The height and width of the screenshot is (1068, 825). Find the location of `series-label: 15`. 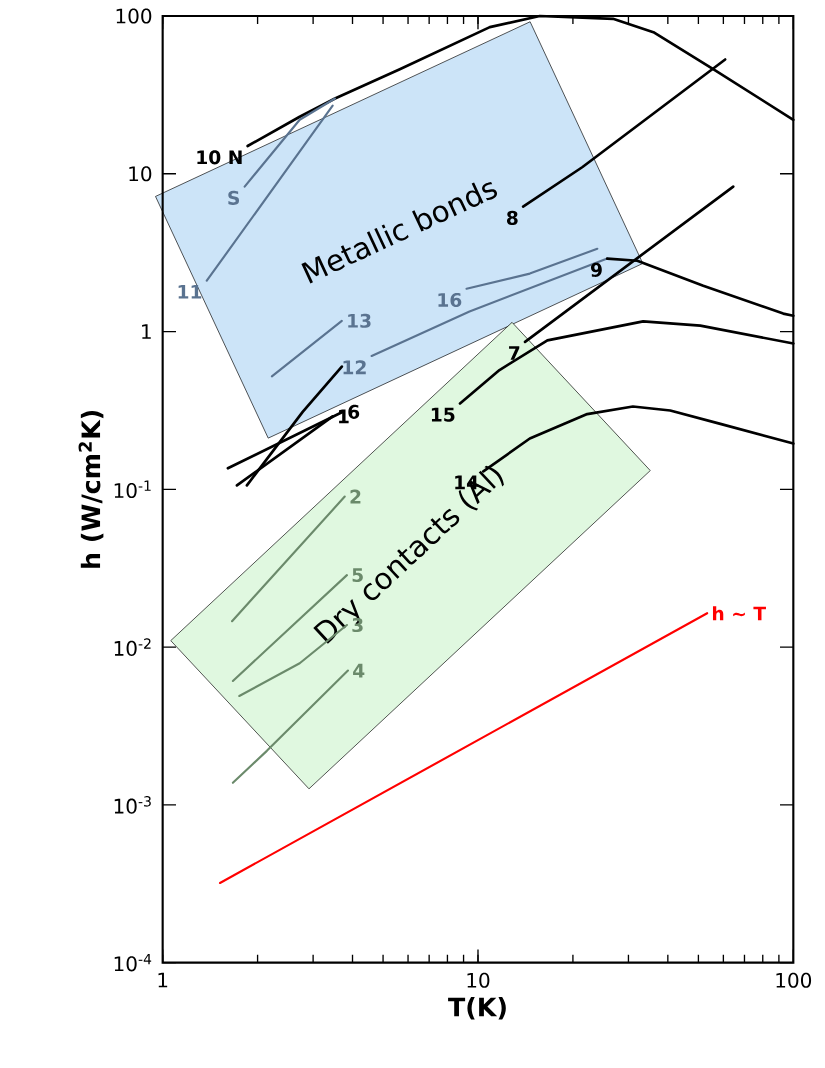

series-label: 15 is located at coordinates (443, 414).